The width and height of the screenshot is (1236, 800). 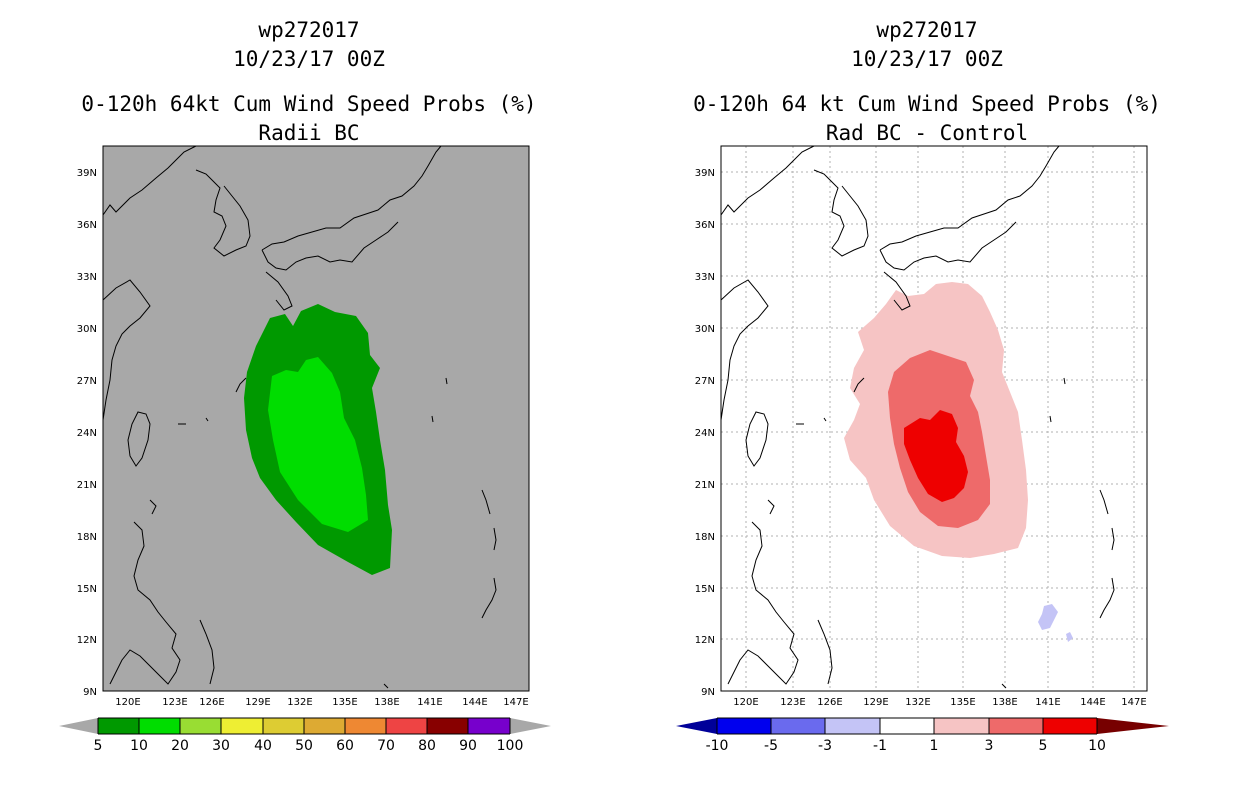 What do you see at coordinates (1055, 623) in the screenshot?
I see `diff-negative-area` at bounding box center [1055, 623].